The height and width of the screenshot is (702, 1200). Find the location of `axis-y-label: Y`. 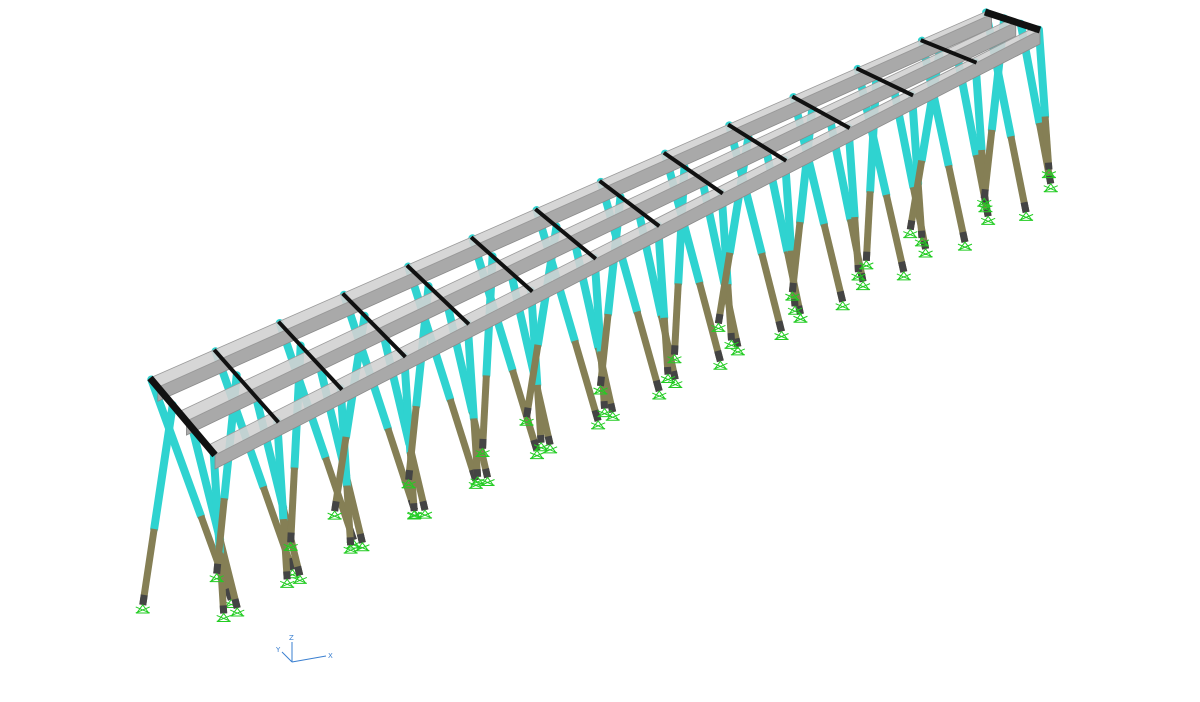

axis-y-label: Y is located at coordinates (278, 650).